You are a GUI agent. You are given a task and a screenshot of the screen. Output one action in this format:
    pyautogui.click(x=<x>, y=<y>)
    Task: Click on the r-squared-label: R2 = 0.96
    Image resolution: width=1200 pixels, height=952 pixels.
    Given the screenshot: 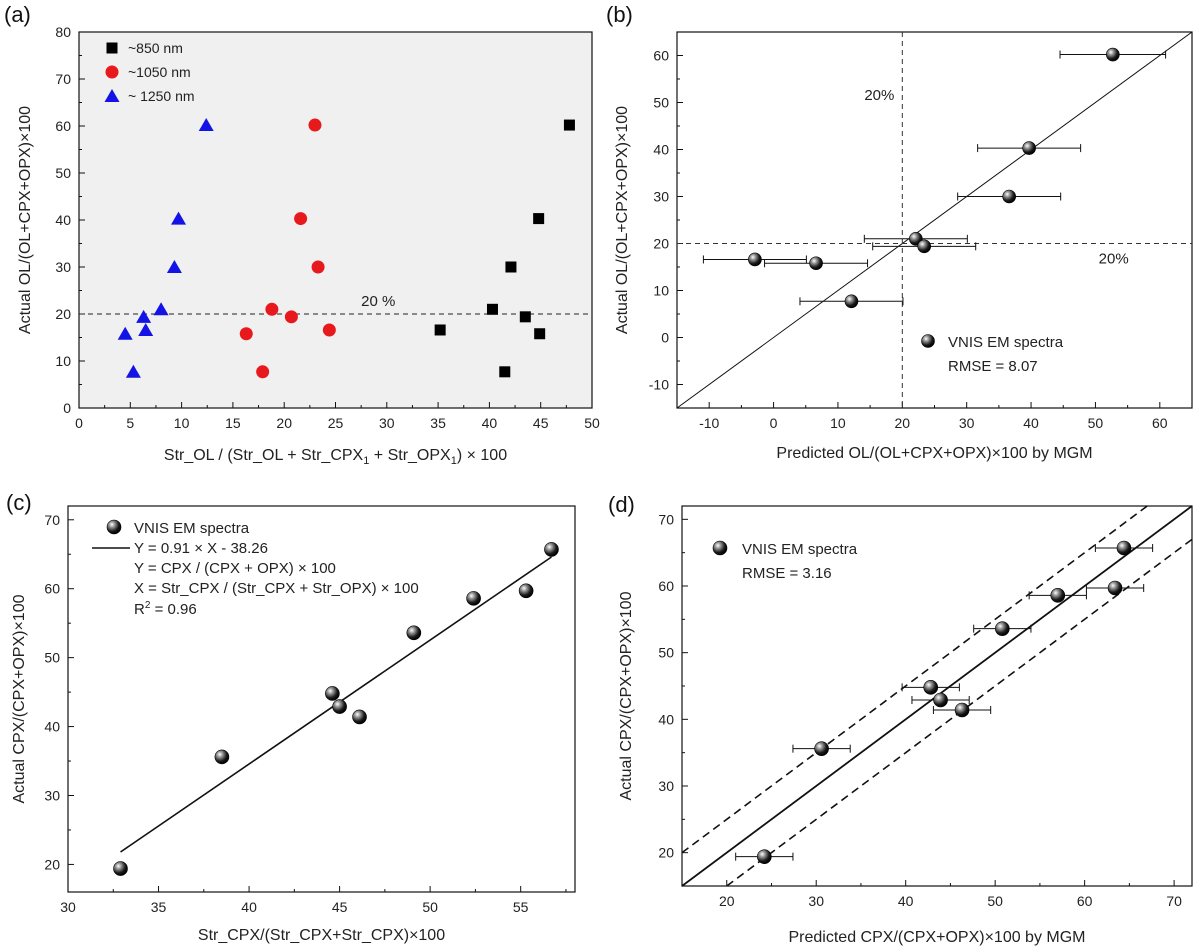 What is the action you would take?
    pyautogui.click(x=165, y=609)
    